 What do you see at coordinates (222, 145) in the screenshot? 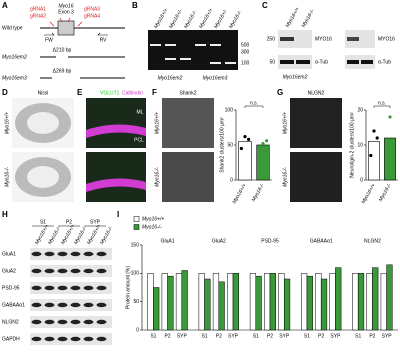
I see `y-axis-label: Shank2 clusters/100 μm²` at bounding box center [222, 145].